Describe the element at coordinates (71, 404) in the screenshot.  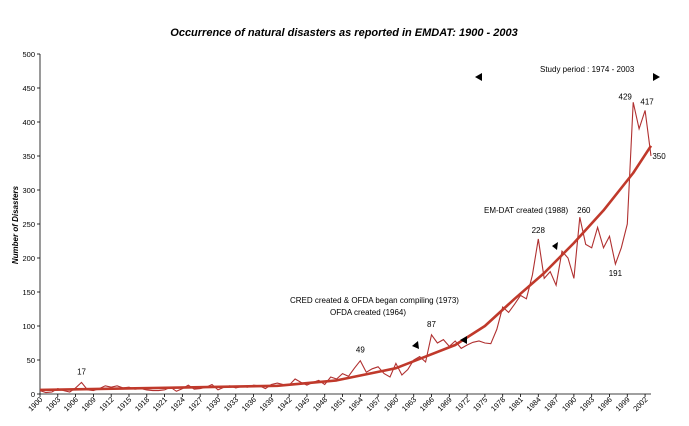
I see `x-tick-label: 1906` at that location.